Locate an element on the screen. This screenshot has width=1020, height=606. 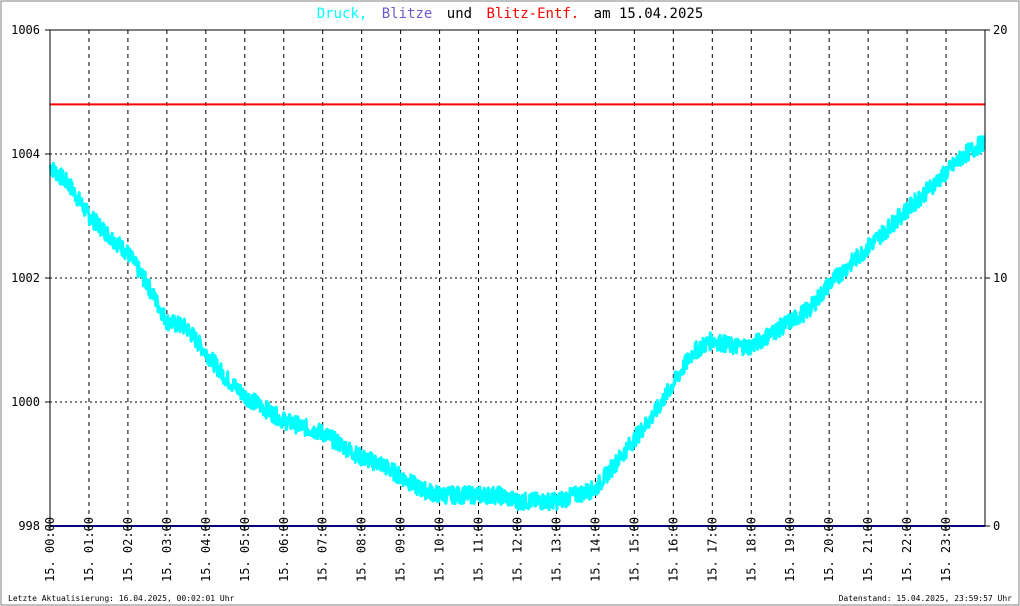
x-tick-label: 15. 02:00 is located at coordinates (128, 549).